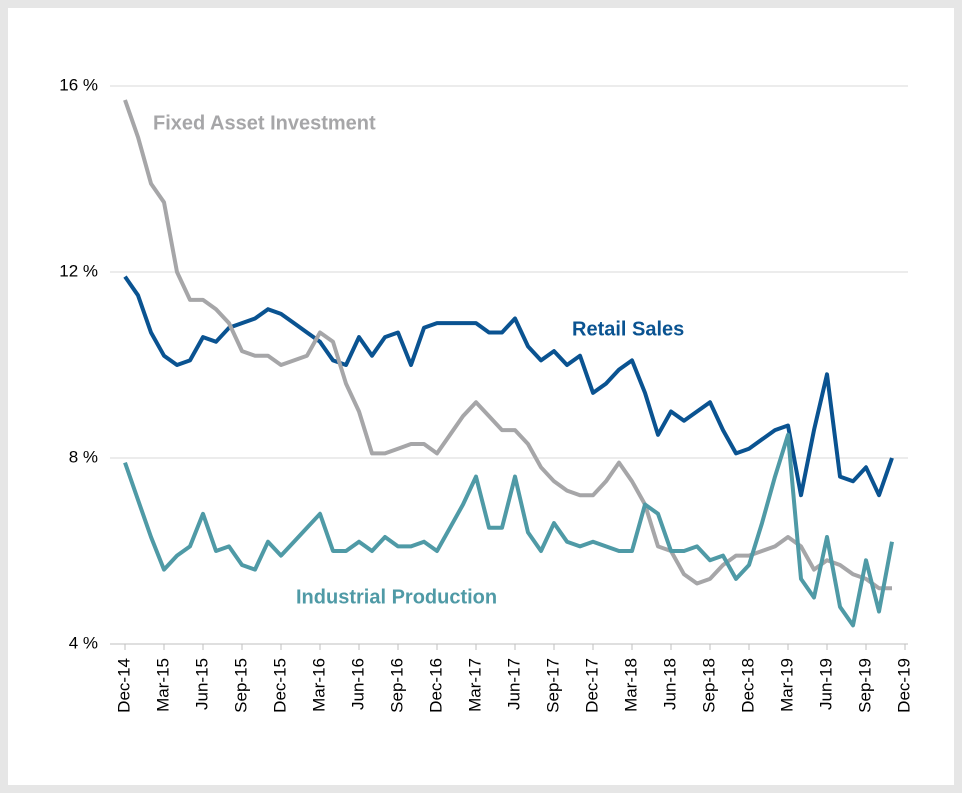 This screenshot has width=962, height=793. What do you see at coordinates (240, 685) in the screenshot?
I see `x-tick-label: Sep-15` at bounding box center [240, 685].